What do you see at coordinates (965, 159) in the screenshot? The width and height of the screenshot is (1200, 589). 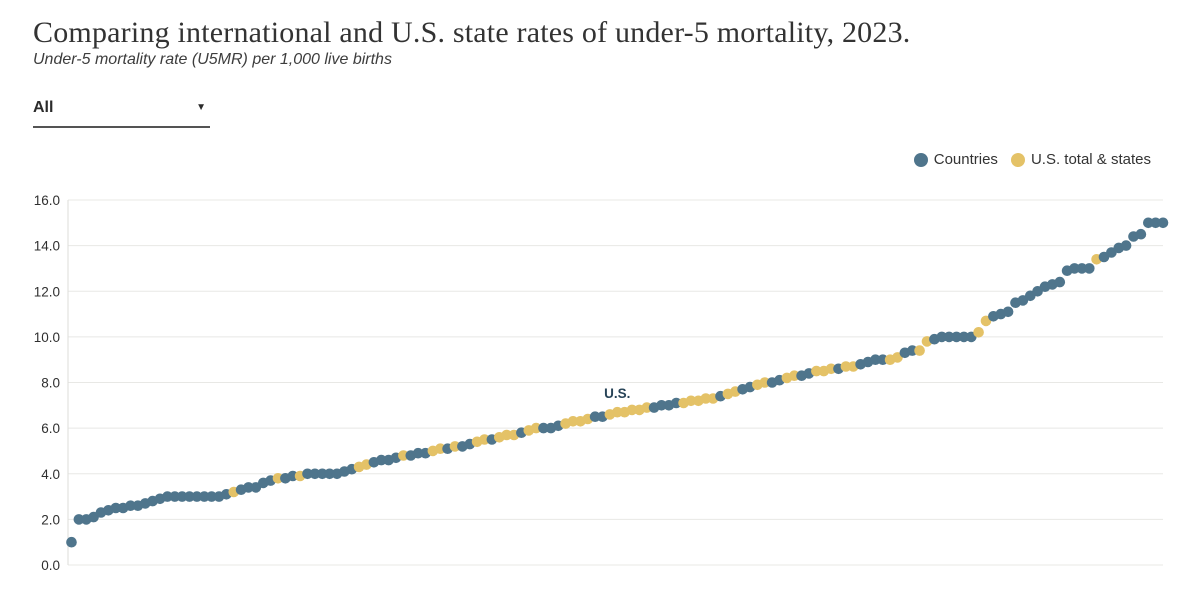 I see `legend-label: Countries` at bounding box center [965, 159].